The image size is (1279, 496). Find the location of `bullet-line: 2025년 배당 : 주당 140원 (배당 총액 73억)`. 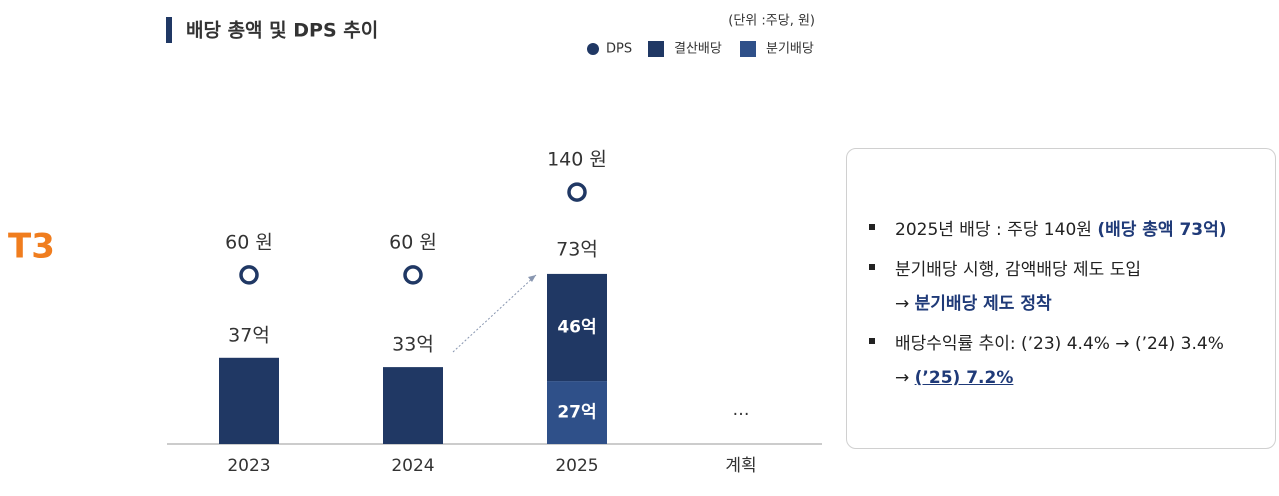

bullet-line: 2025년 배당 : 주당 140원 (배당 총액 73억) is located at coordinates (1061, 230).